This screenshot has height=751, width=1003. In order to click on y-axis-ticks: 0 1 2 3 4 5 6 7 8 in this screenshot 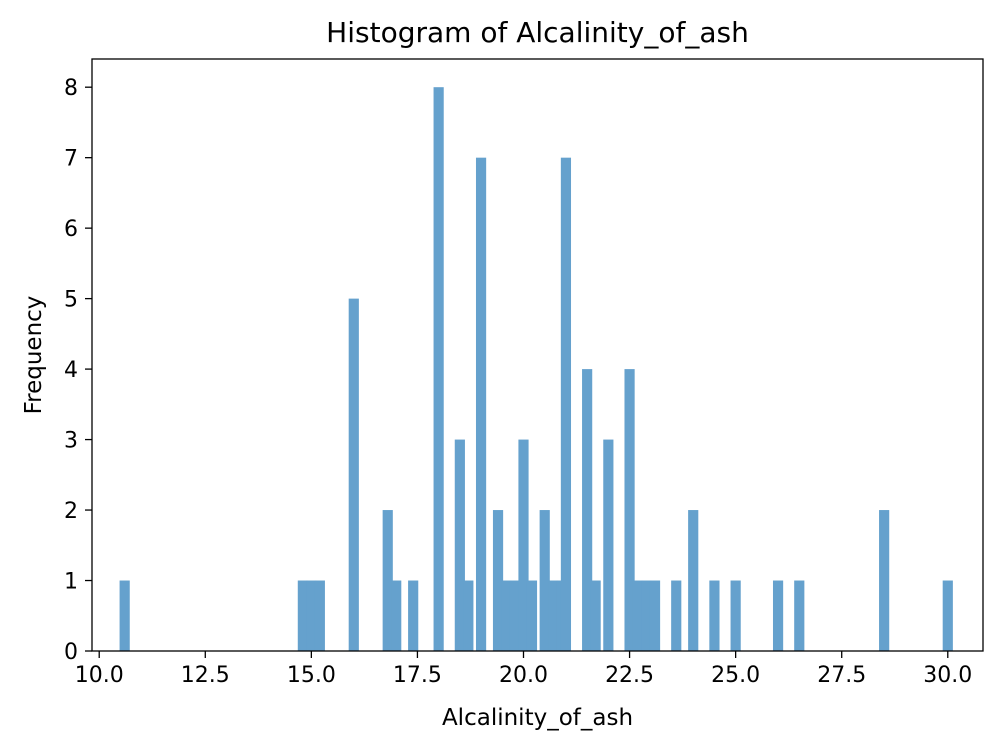, I will do `click(78, 370)`.